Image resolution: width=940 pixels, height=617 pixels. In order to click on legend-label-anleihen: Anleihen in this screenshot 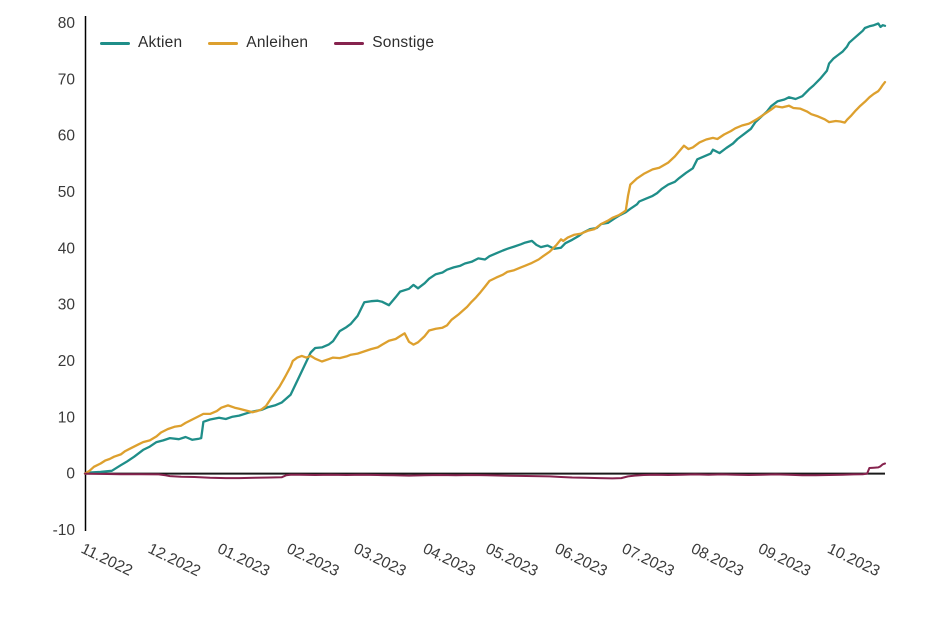, I will do `click(277, 42)`.